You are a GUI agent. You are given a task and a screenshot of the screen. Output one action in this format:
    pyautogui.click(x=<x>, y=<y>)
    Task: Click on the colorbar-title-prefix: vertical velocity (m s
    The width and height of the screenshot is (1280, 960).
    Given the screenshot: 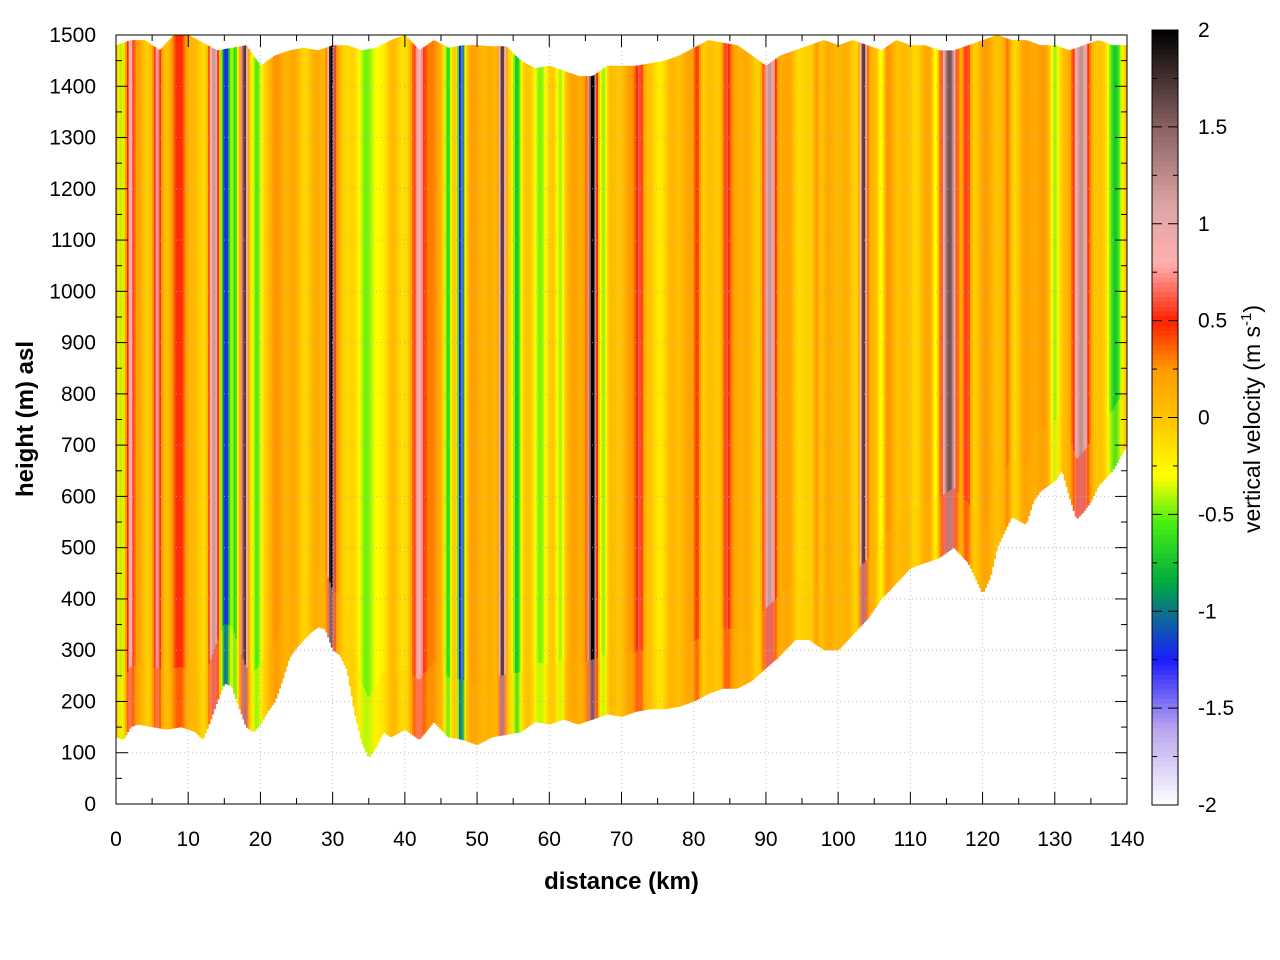 What is the action you would take?
    pyautogui.click(x=1252, y=429)
    